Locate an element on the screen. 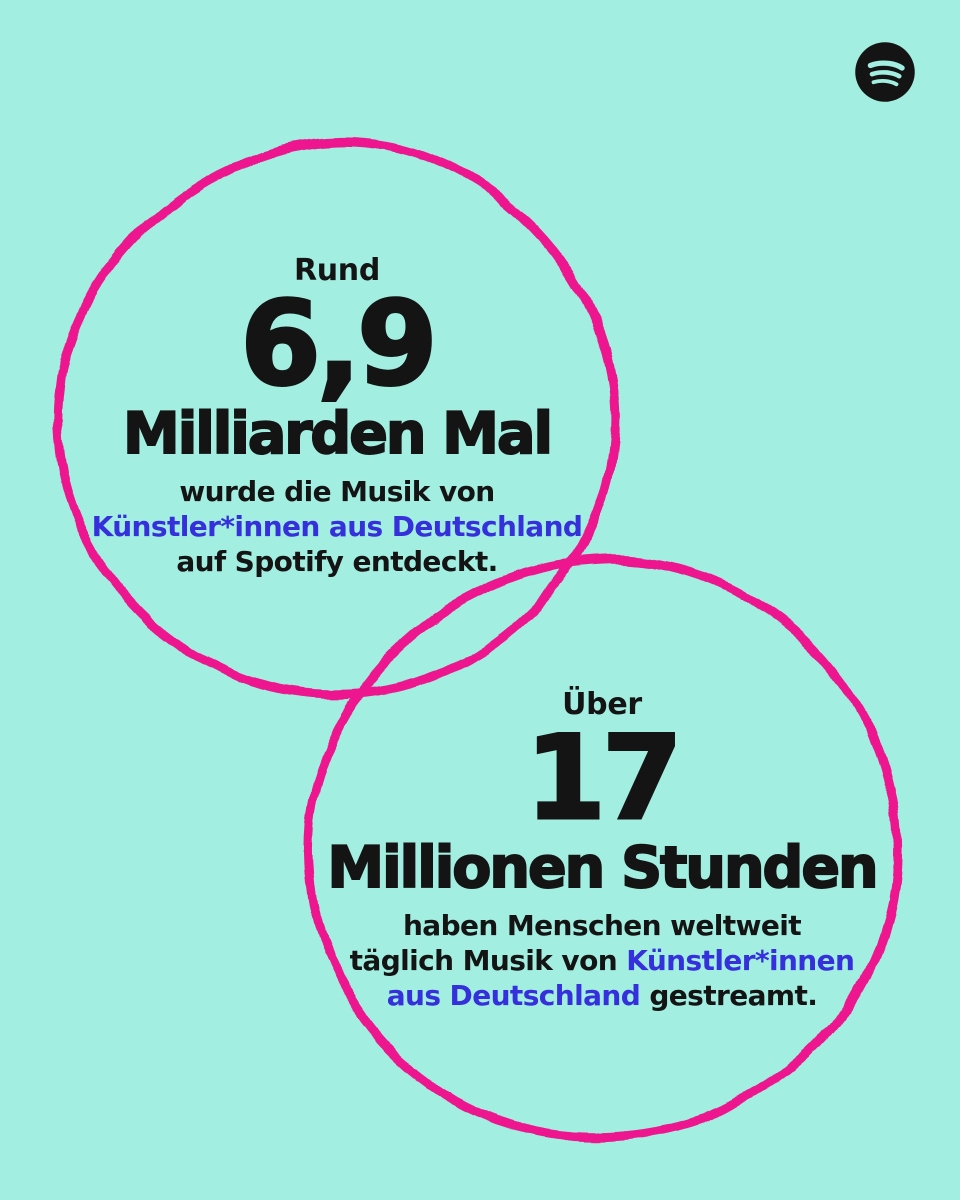 The width and height of the screenshot is (960, 1200). spotify-logo is located at coordinates (885, 72).